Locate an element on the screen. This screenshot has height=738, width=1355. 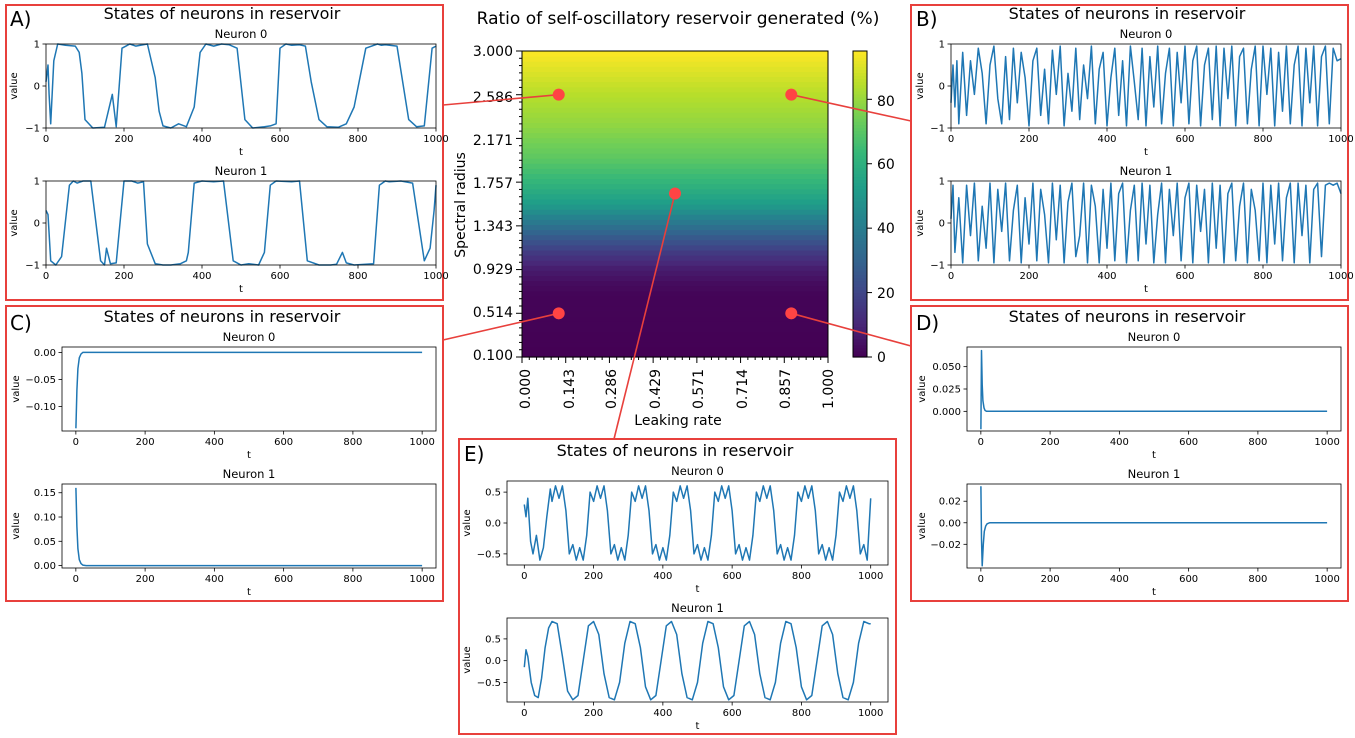
panel-frame is located at coordinates (1129, 453).